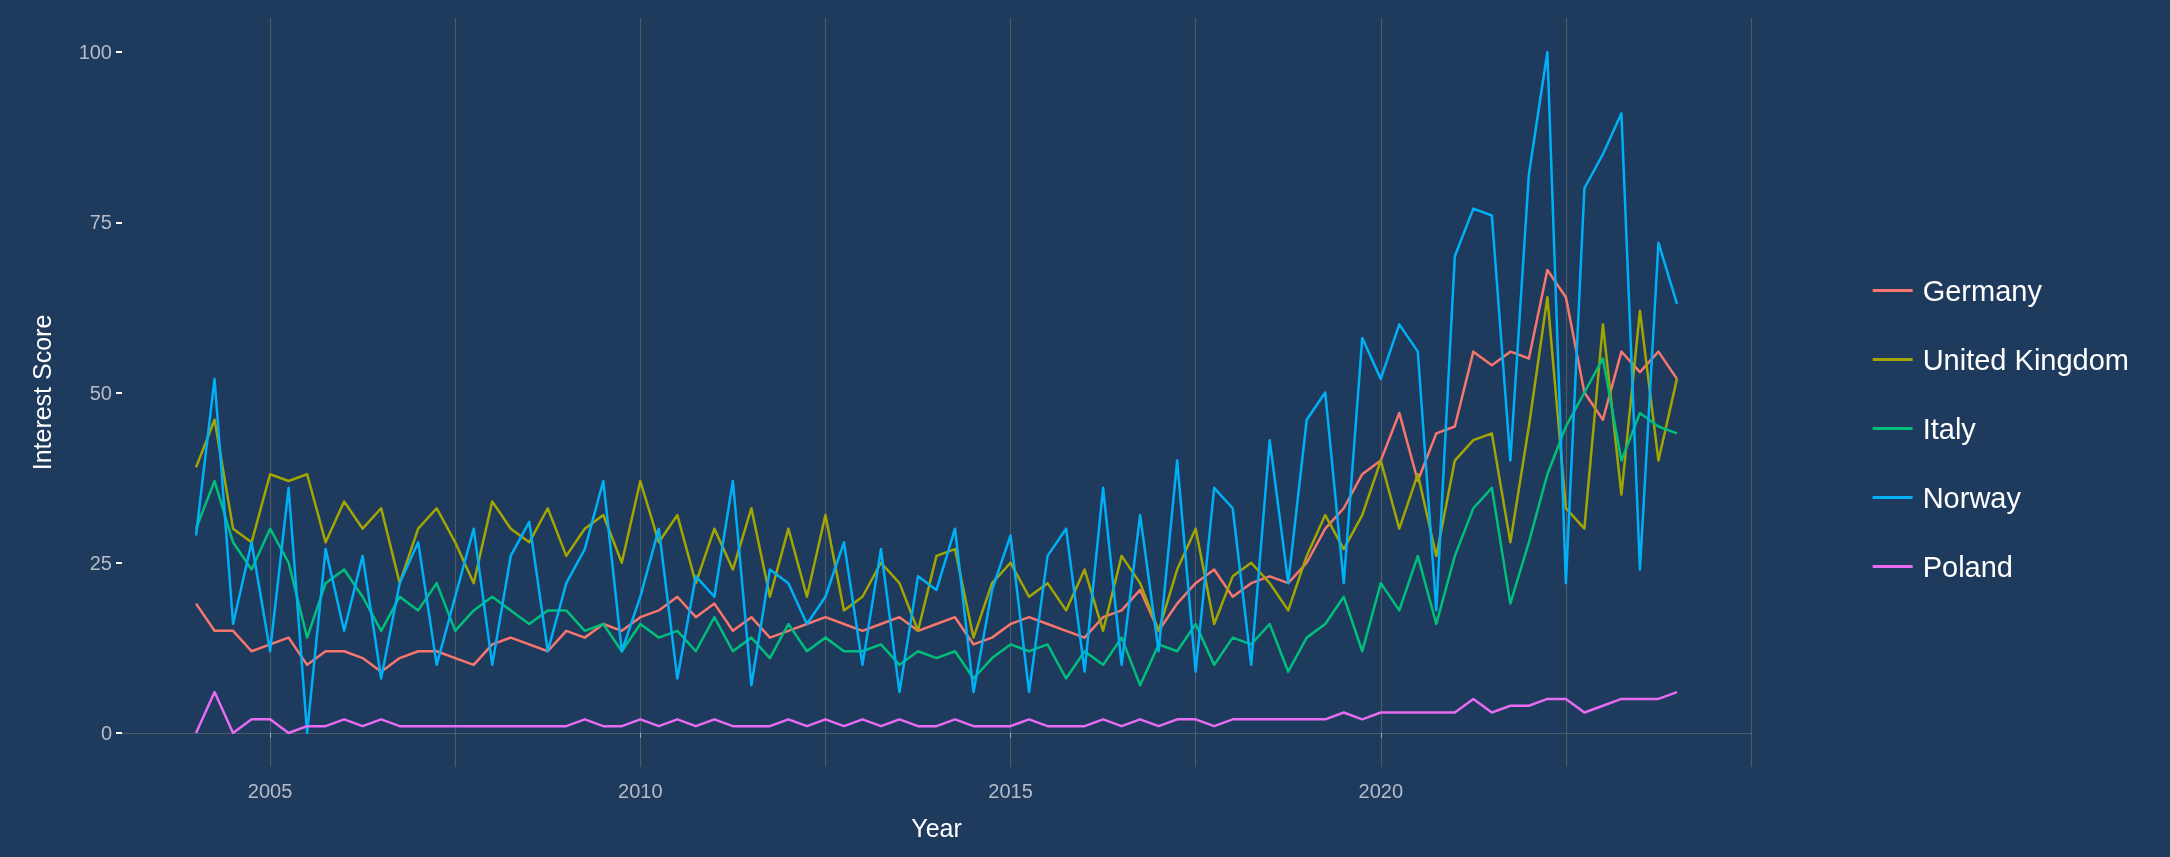  What do you see at coordinates (1381, 791) in the screenshot?
I see `x-tick-label: 2020` at bounding box center [1381, 791].